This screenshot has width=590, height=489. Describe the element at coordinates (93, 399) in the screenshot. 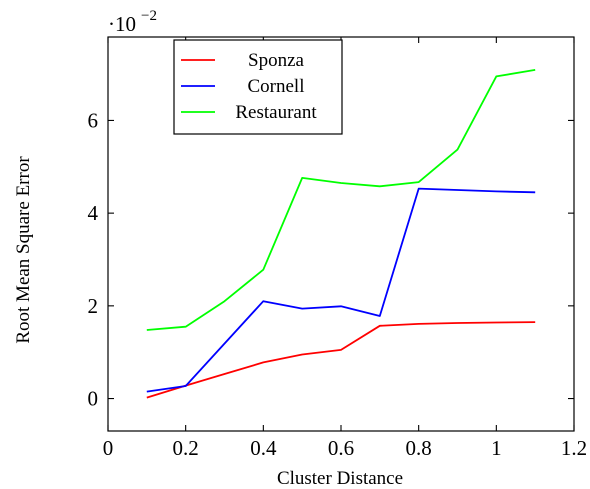

I see `y-tick-label: 0` at that location.